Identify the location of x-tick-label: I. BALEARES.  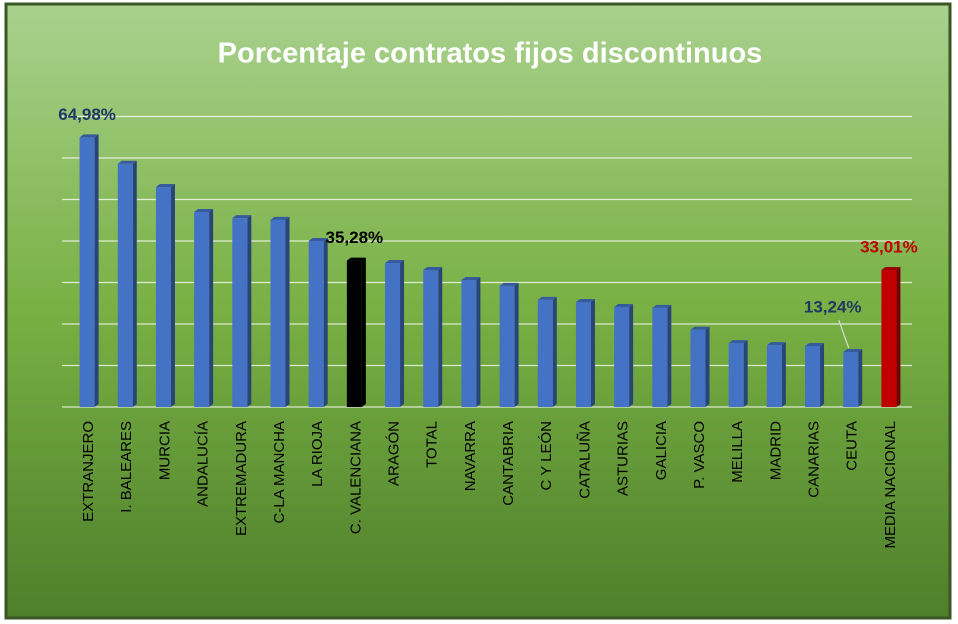
(126, 467).